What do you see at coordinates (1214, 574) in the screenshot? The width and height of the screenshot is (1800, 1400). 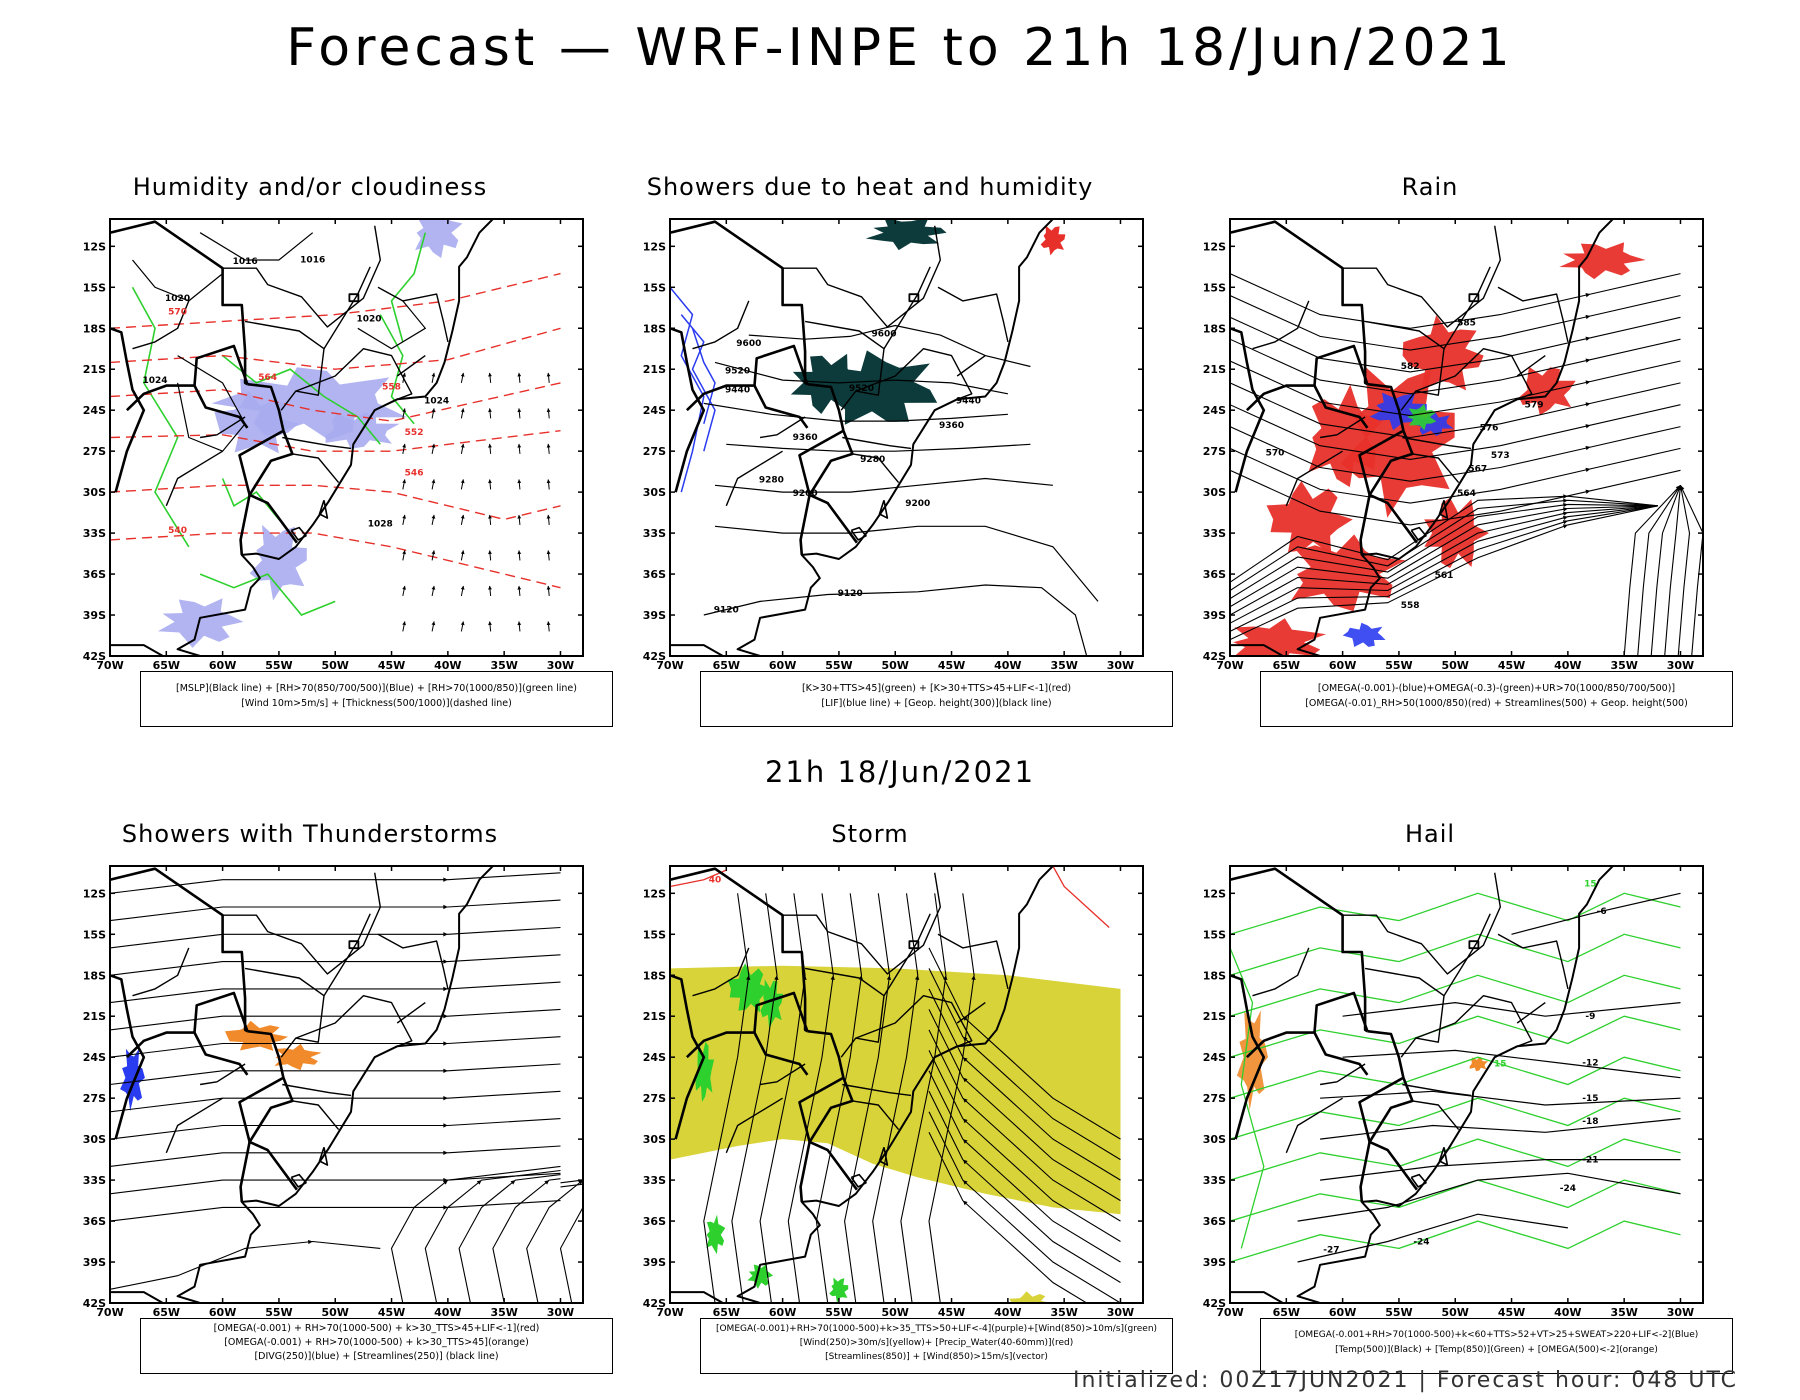 I see `lat-tick-label: 36S` at bounding box center [1214, 574].